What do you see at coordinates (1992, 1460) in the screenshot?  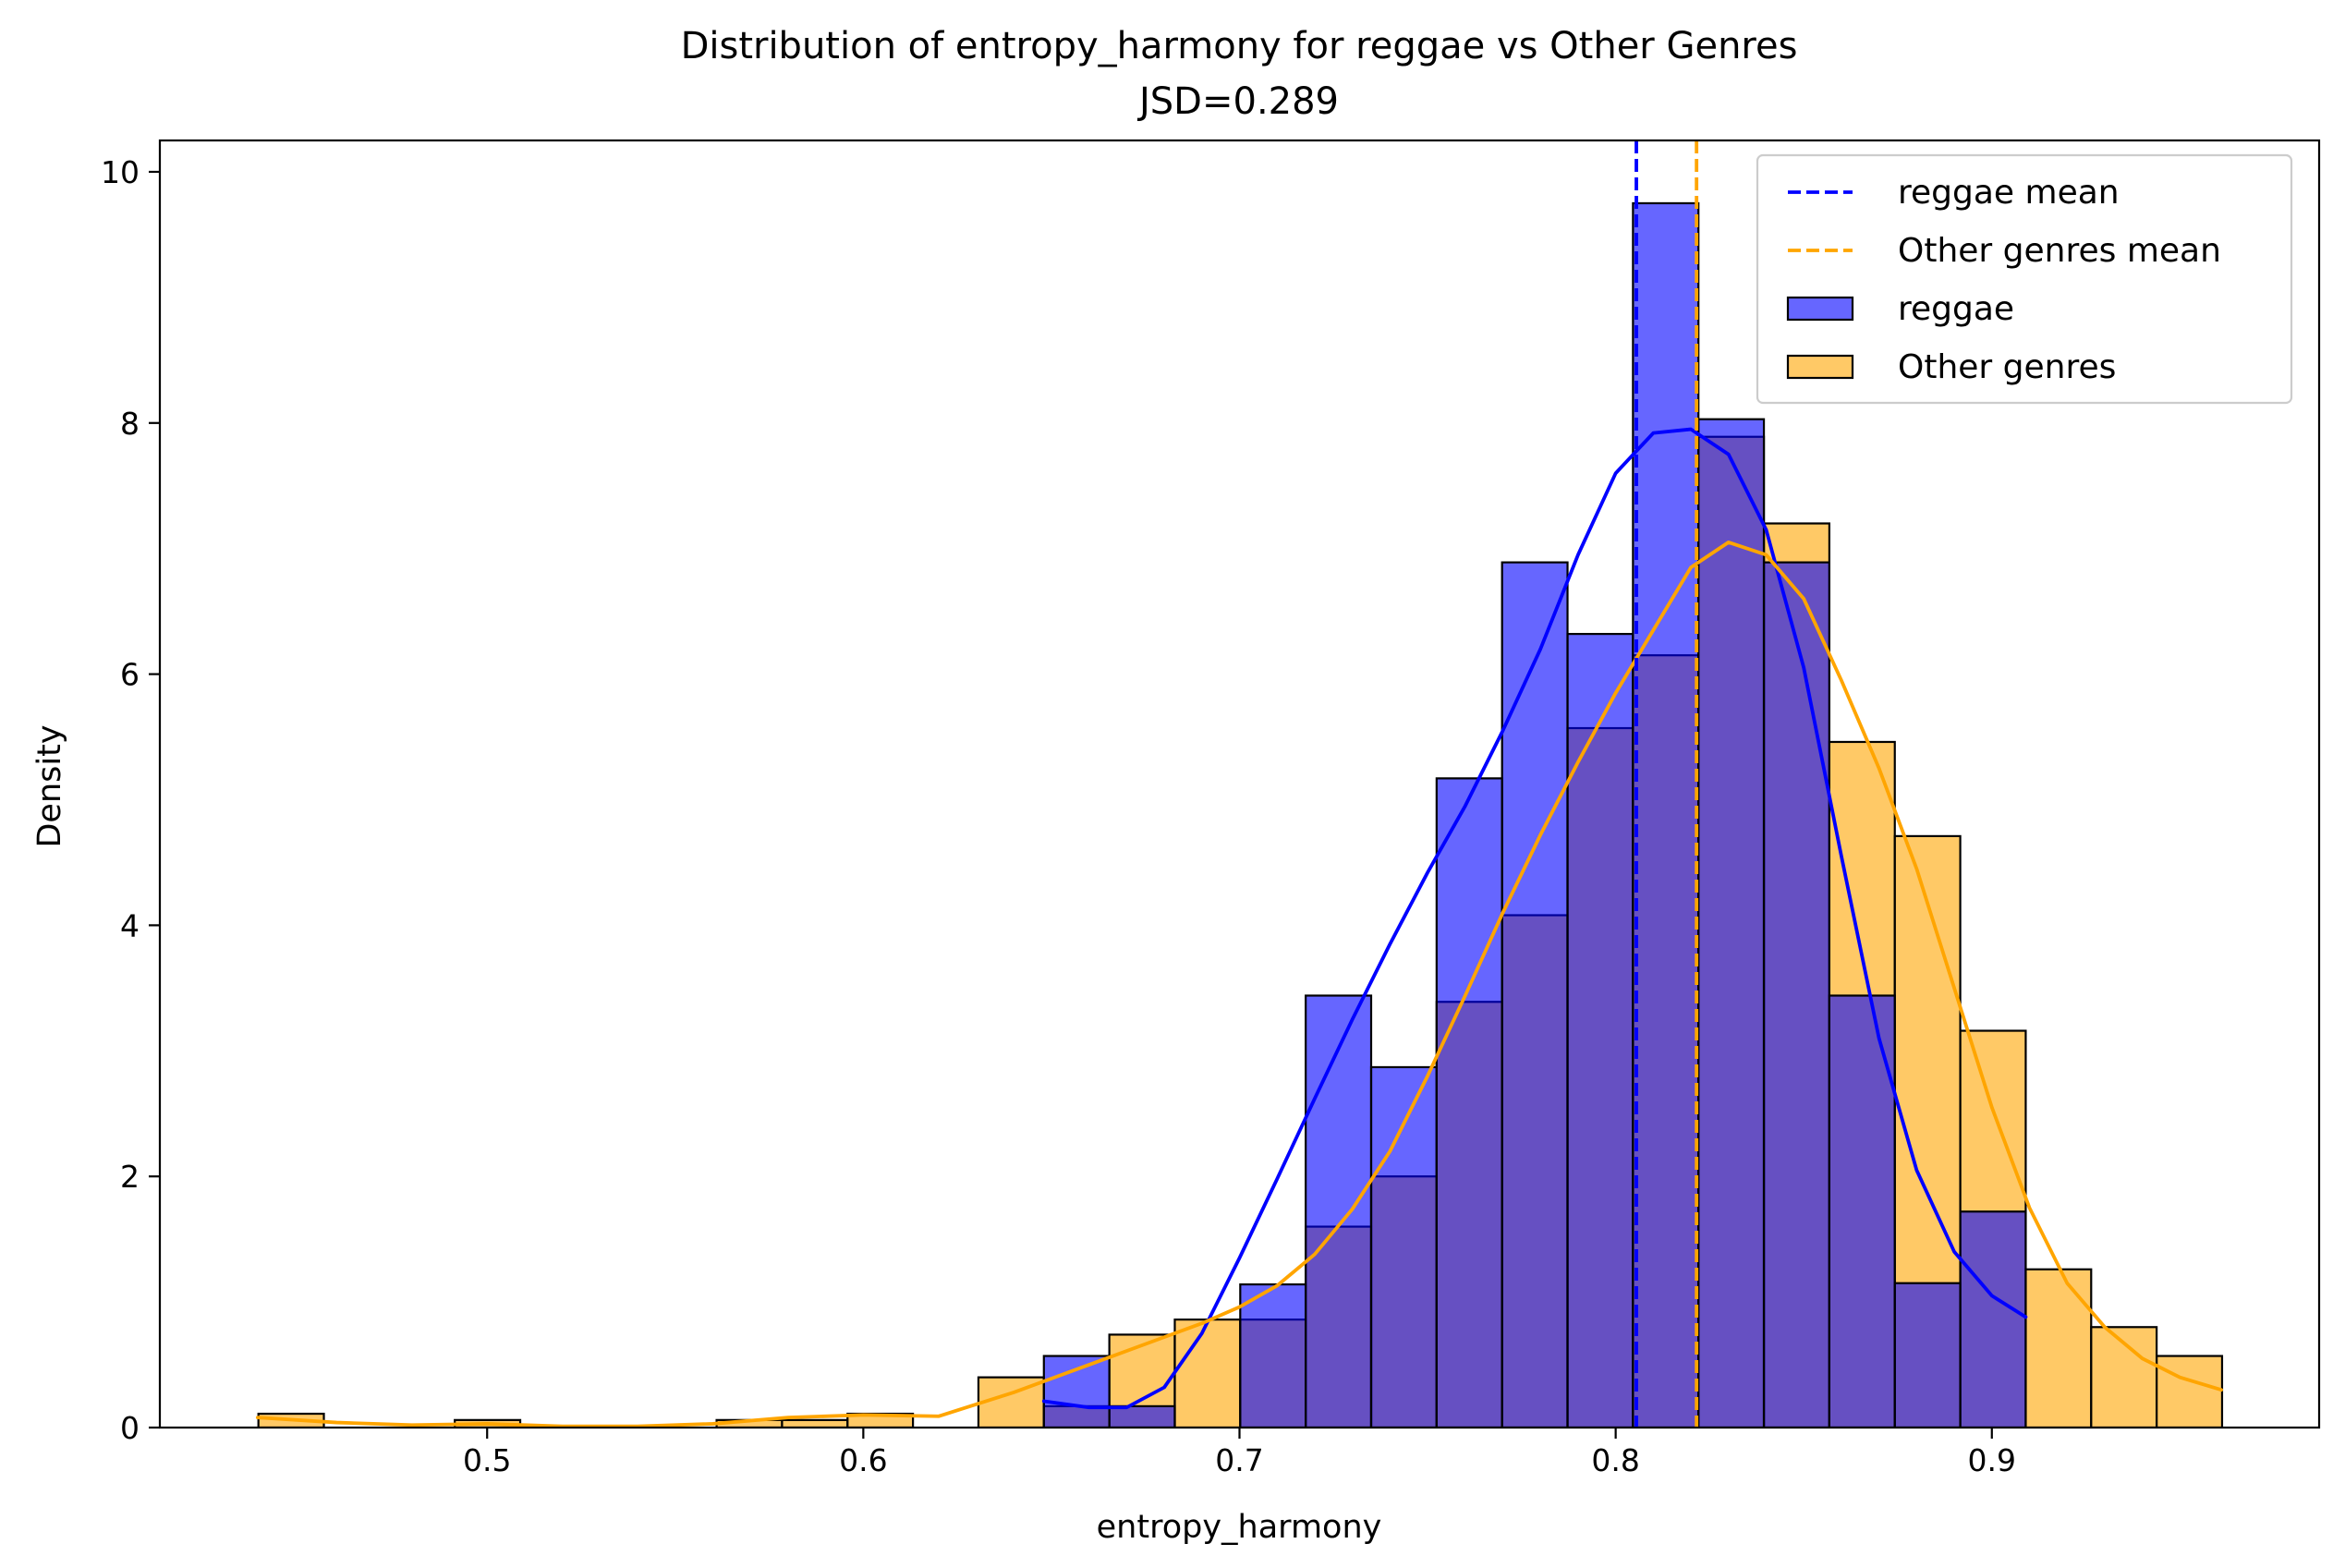 I see `x-tick-label: 0.9` at bounding box center [1992, 1460].